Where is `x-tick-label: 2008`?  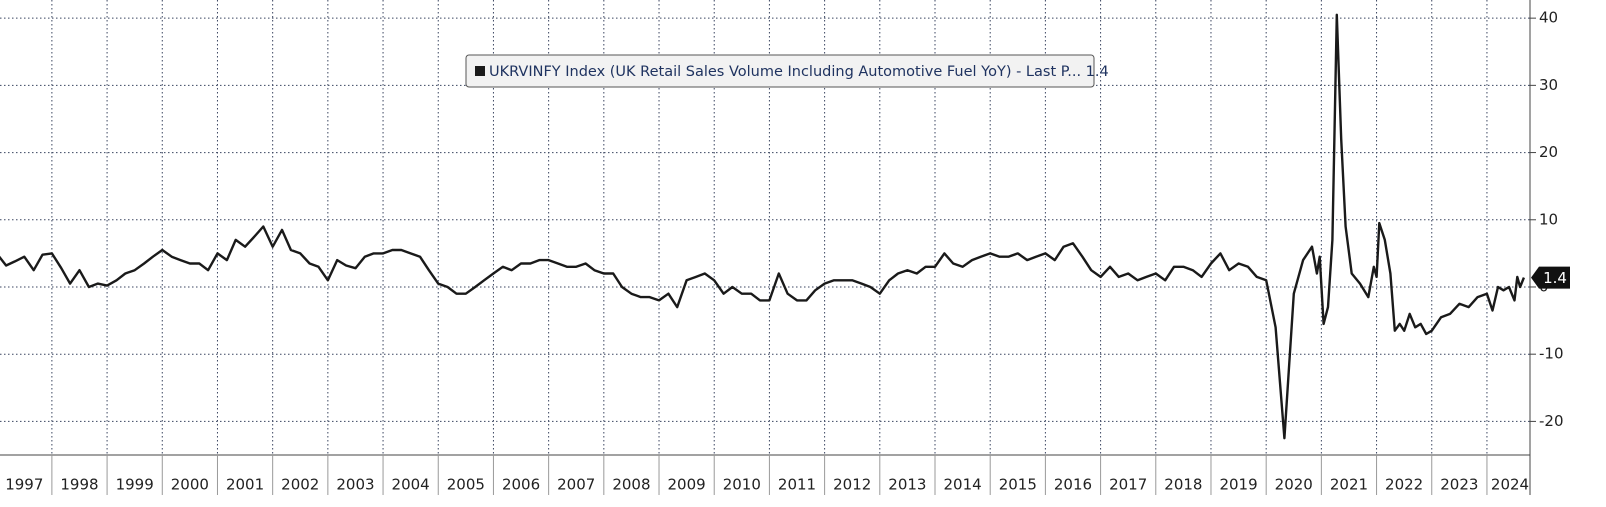 x-tick-label: 2008 is located at coordinates (631, 485).